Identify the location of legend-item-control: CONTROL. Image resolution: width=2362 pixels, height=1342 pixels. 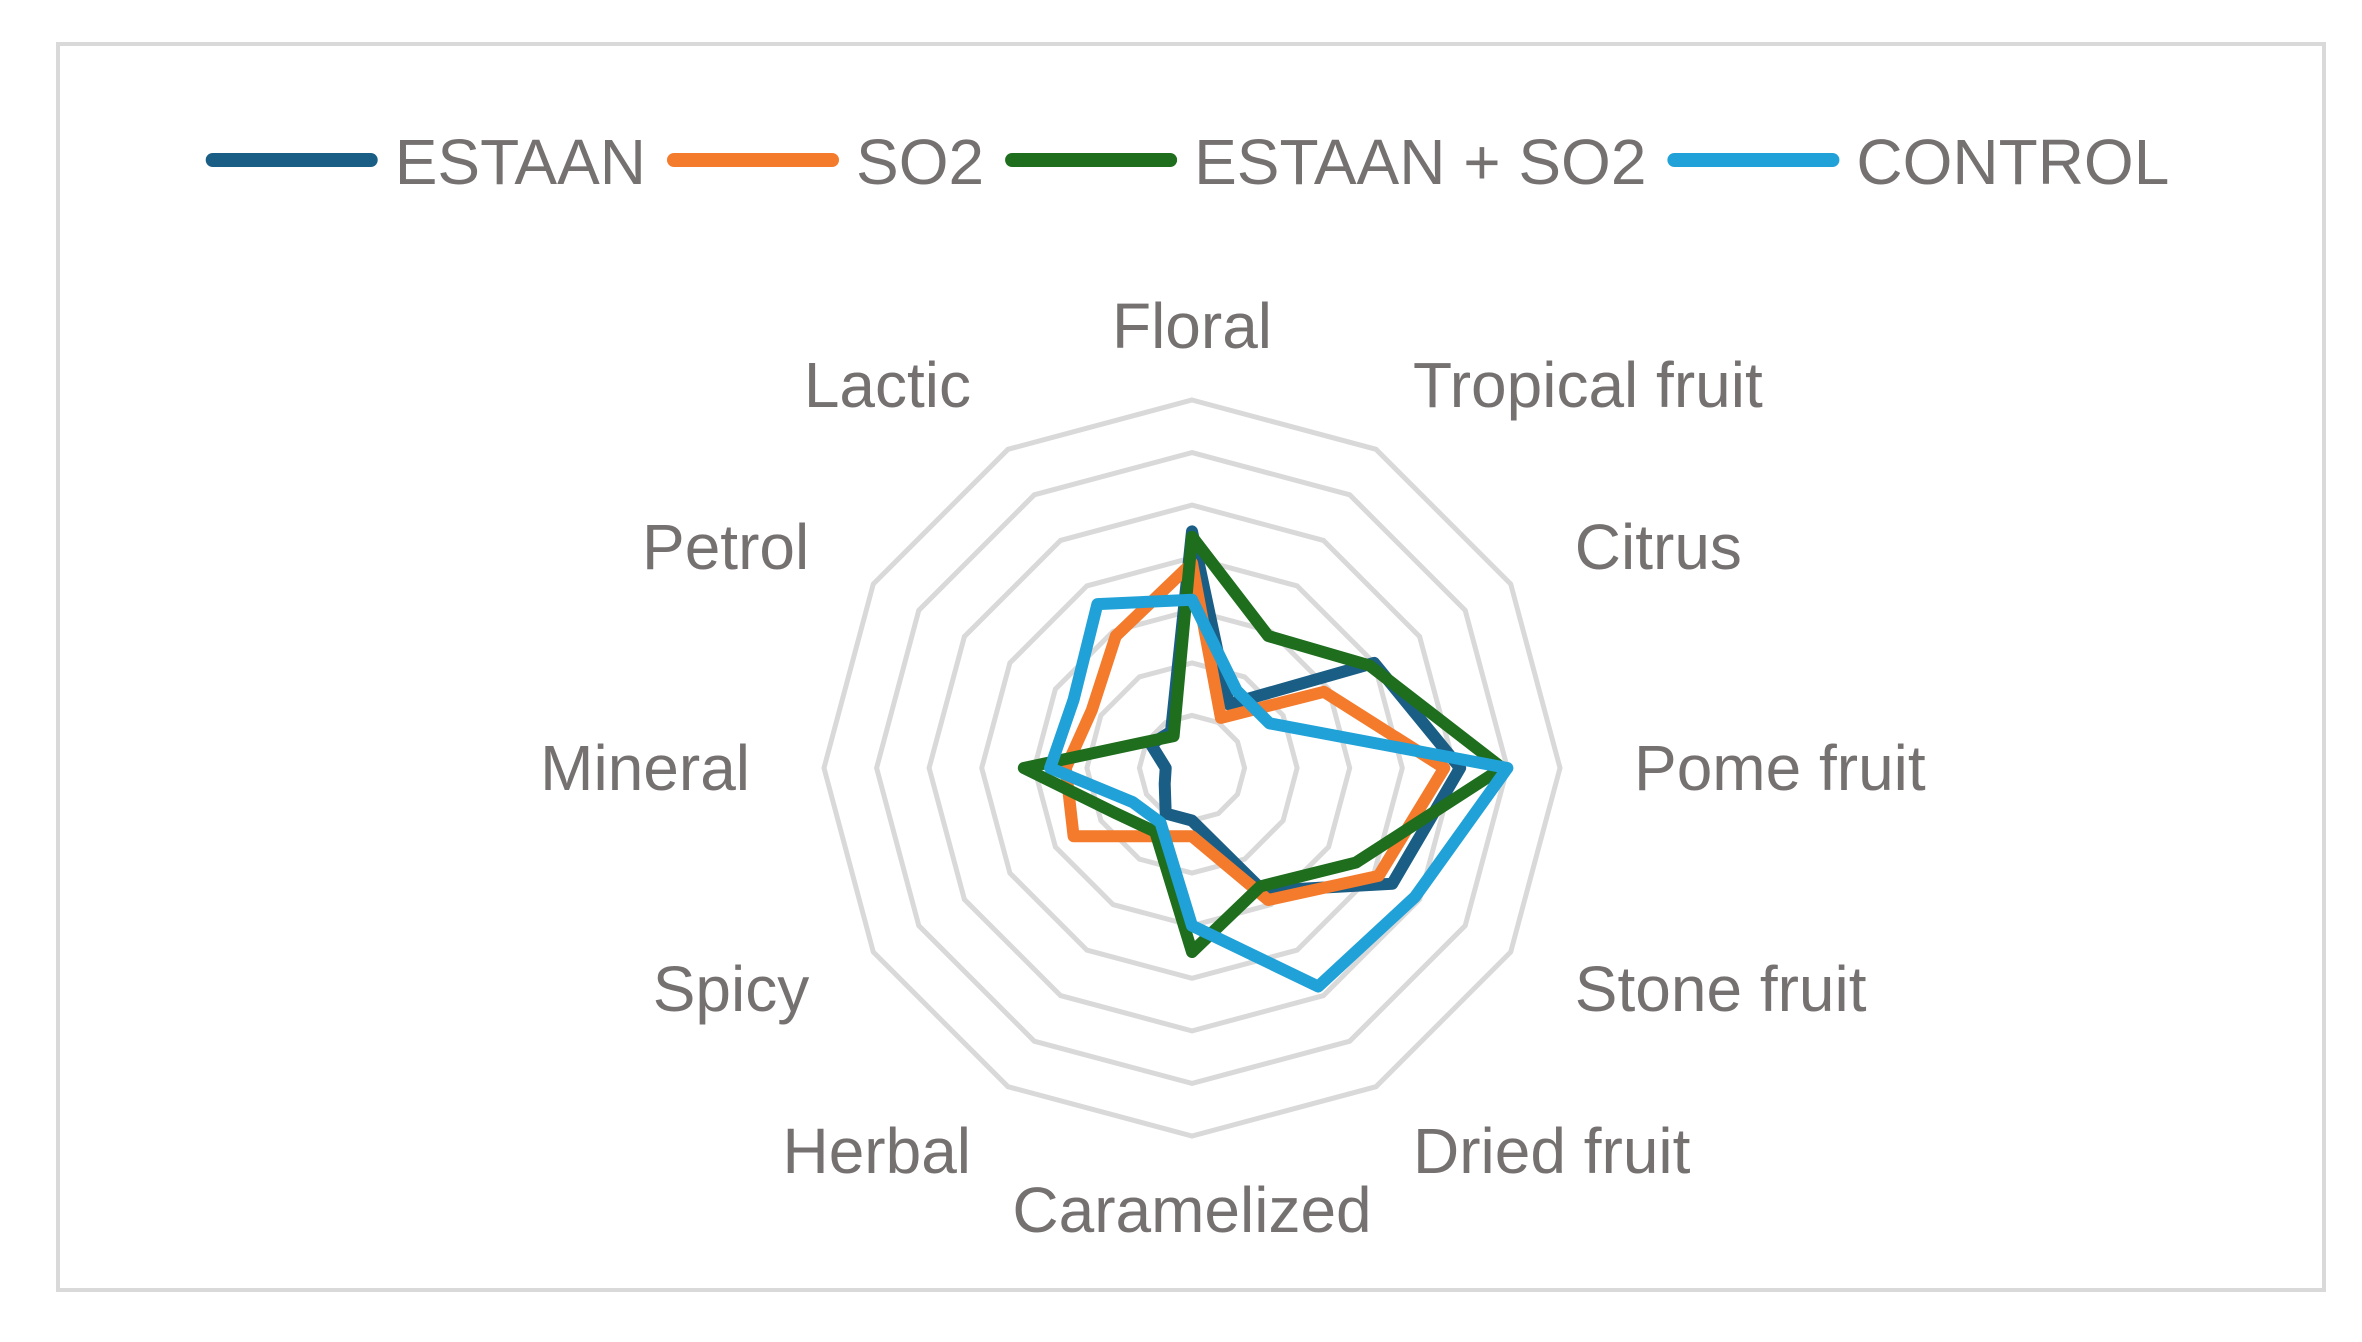
(1918, 162).